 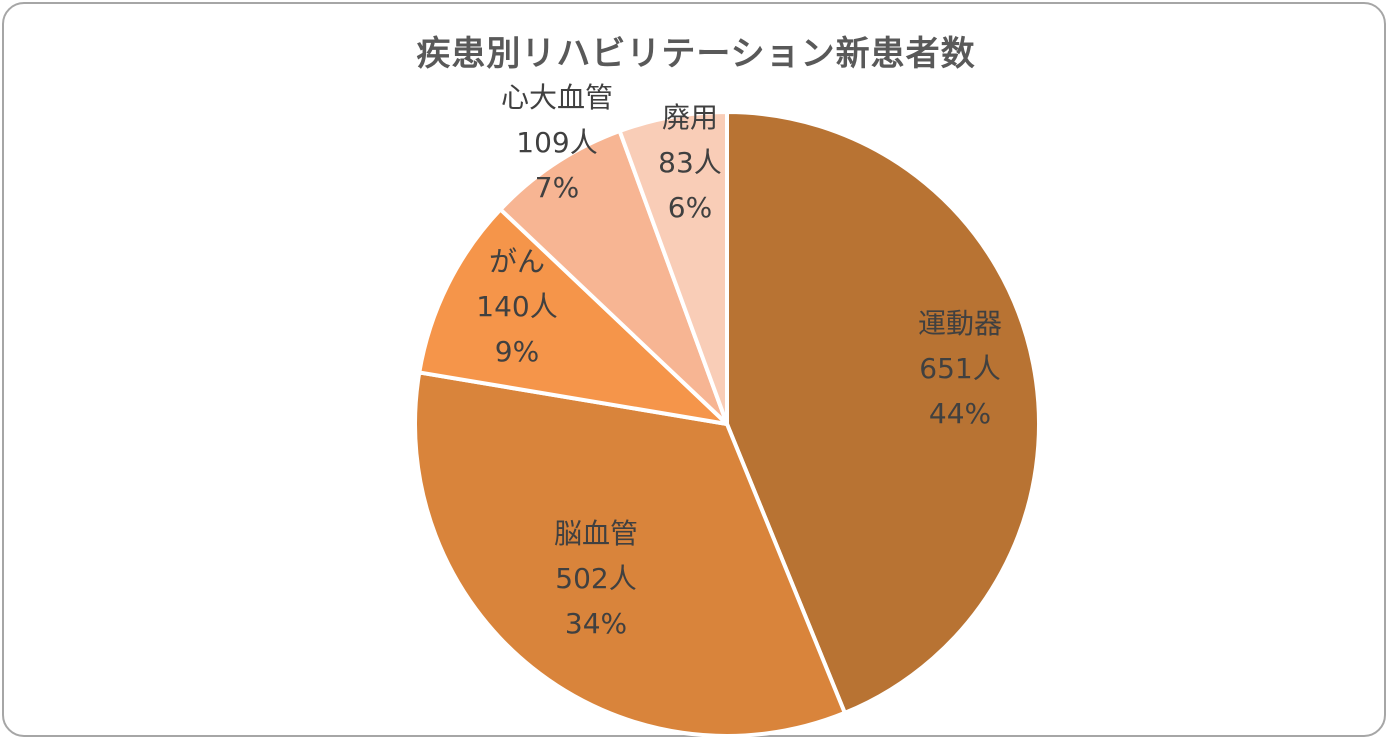 What do you see at coordinates (557, 97) in the screenshot?
I see `slice-label-name-4: 心大血管` at bounding box center [557, 97].